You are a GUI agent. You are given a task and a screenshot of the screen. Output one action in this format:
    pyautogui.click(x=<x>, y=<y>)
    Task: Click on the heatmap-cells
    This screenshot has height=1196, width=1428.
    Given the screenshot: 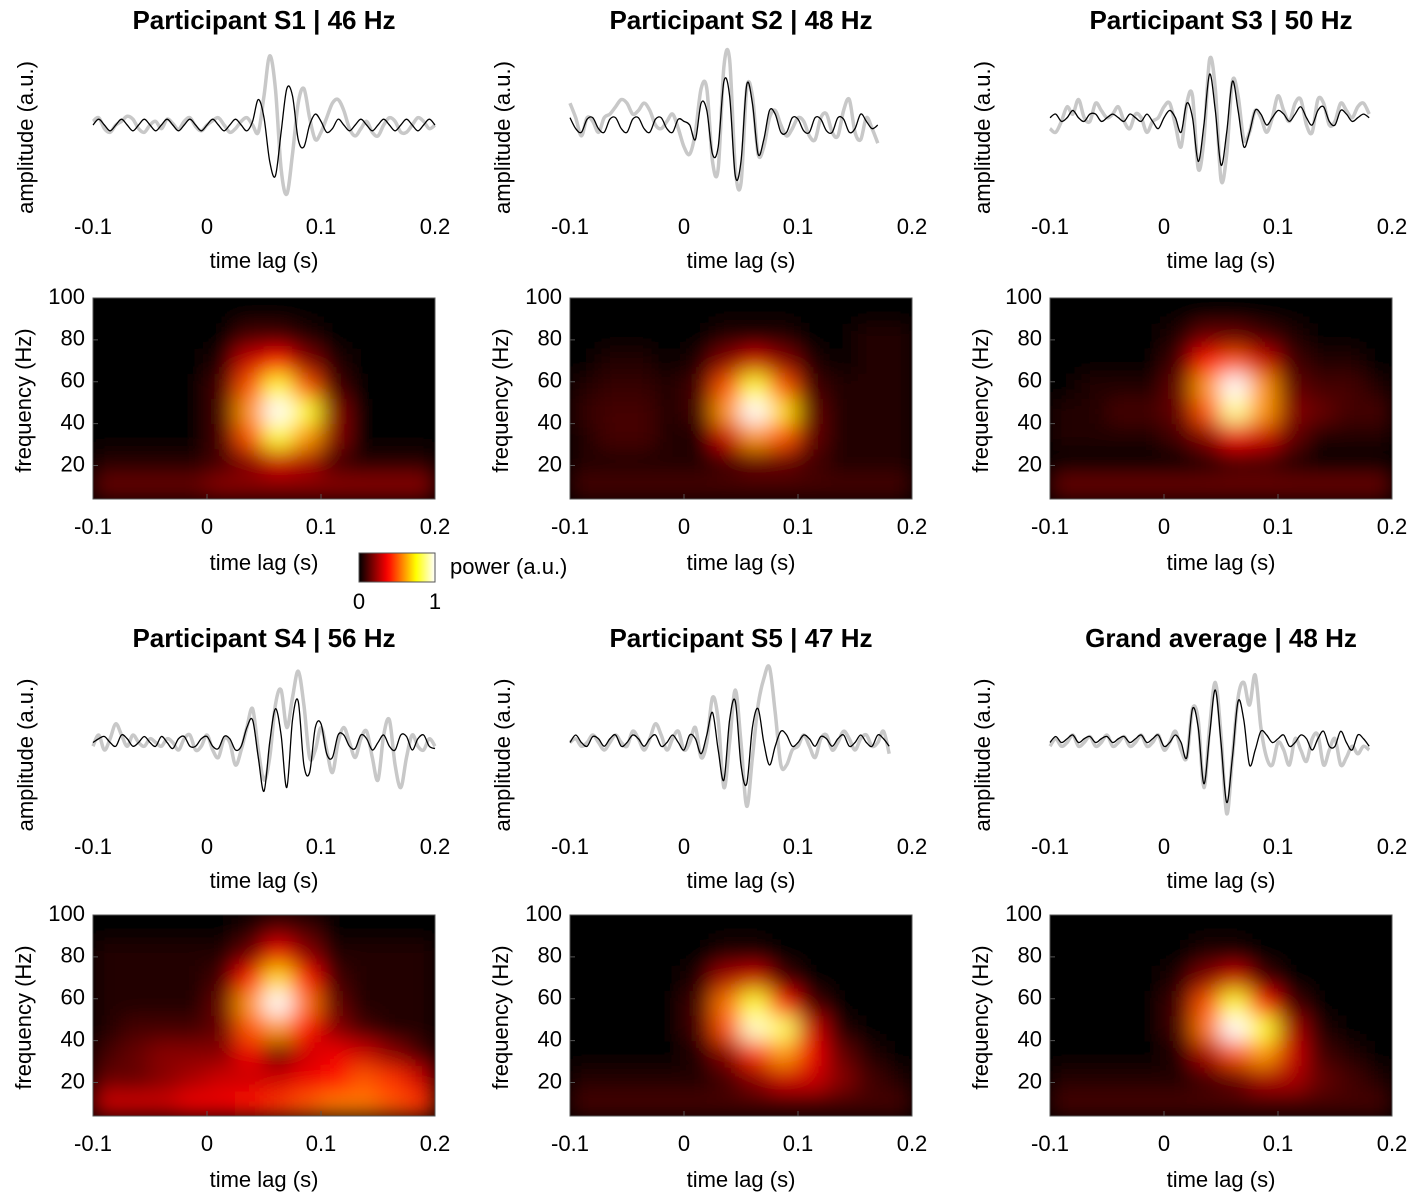 What is the action you would take?
    pyautogui.click(x=741, y=1015)
    